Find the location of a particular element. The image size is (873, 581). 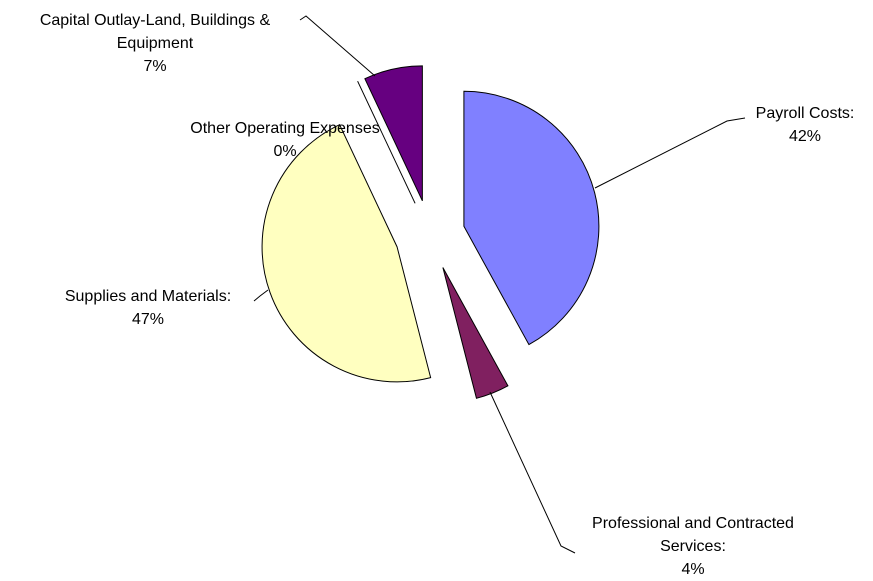

percent-label: 42% is located at coordinates (805, 136).